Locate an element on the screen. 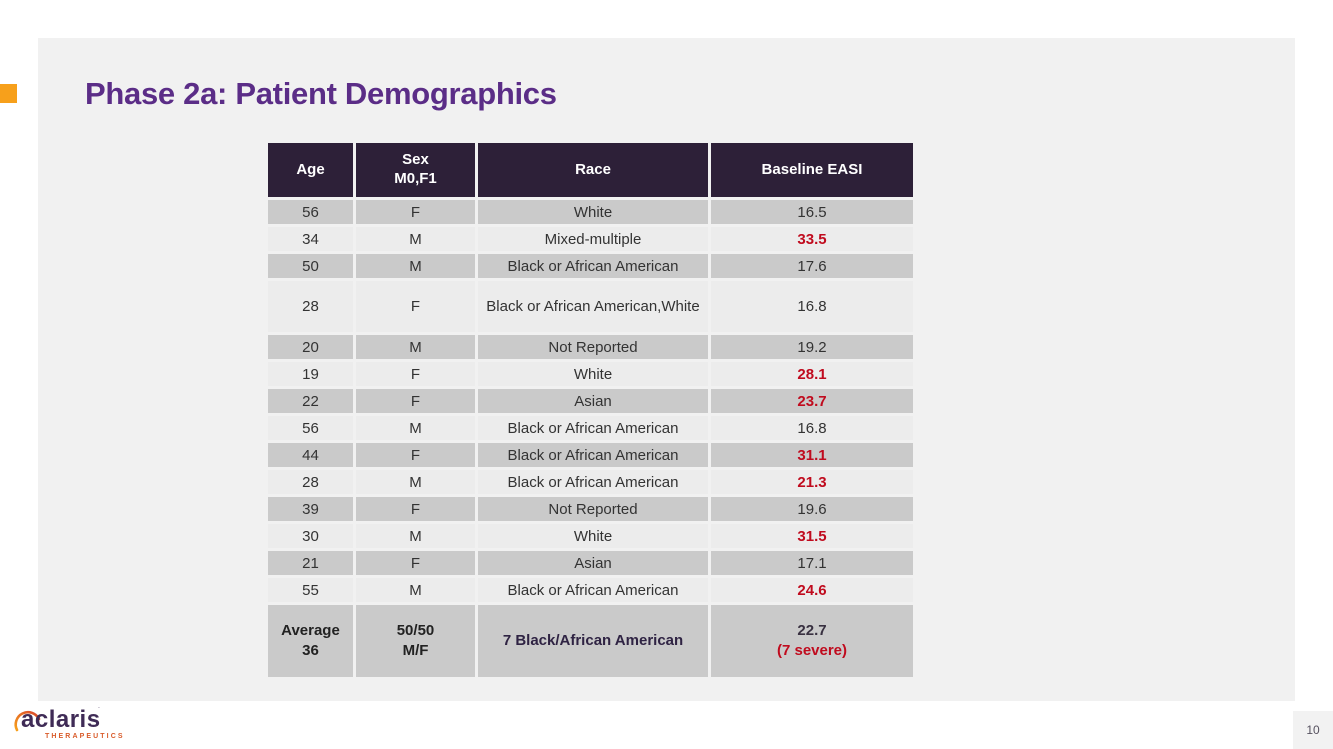  cell-easi: 19.6 is located at coordinates (812, 509).